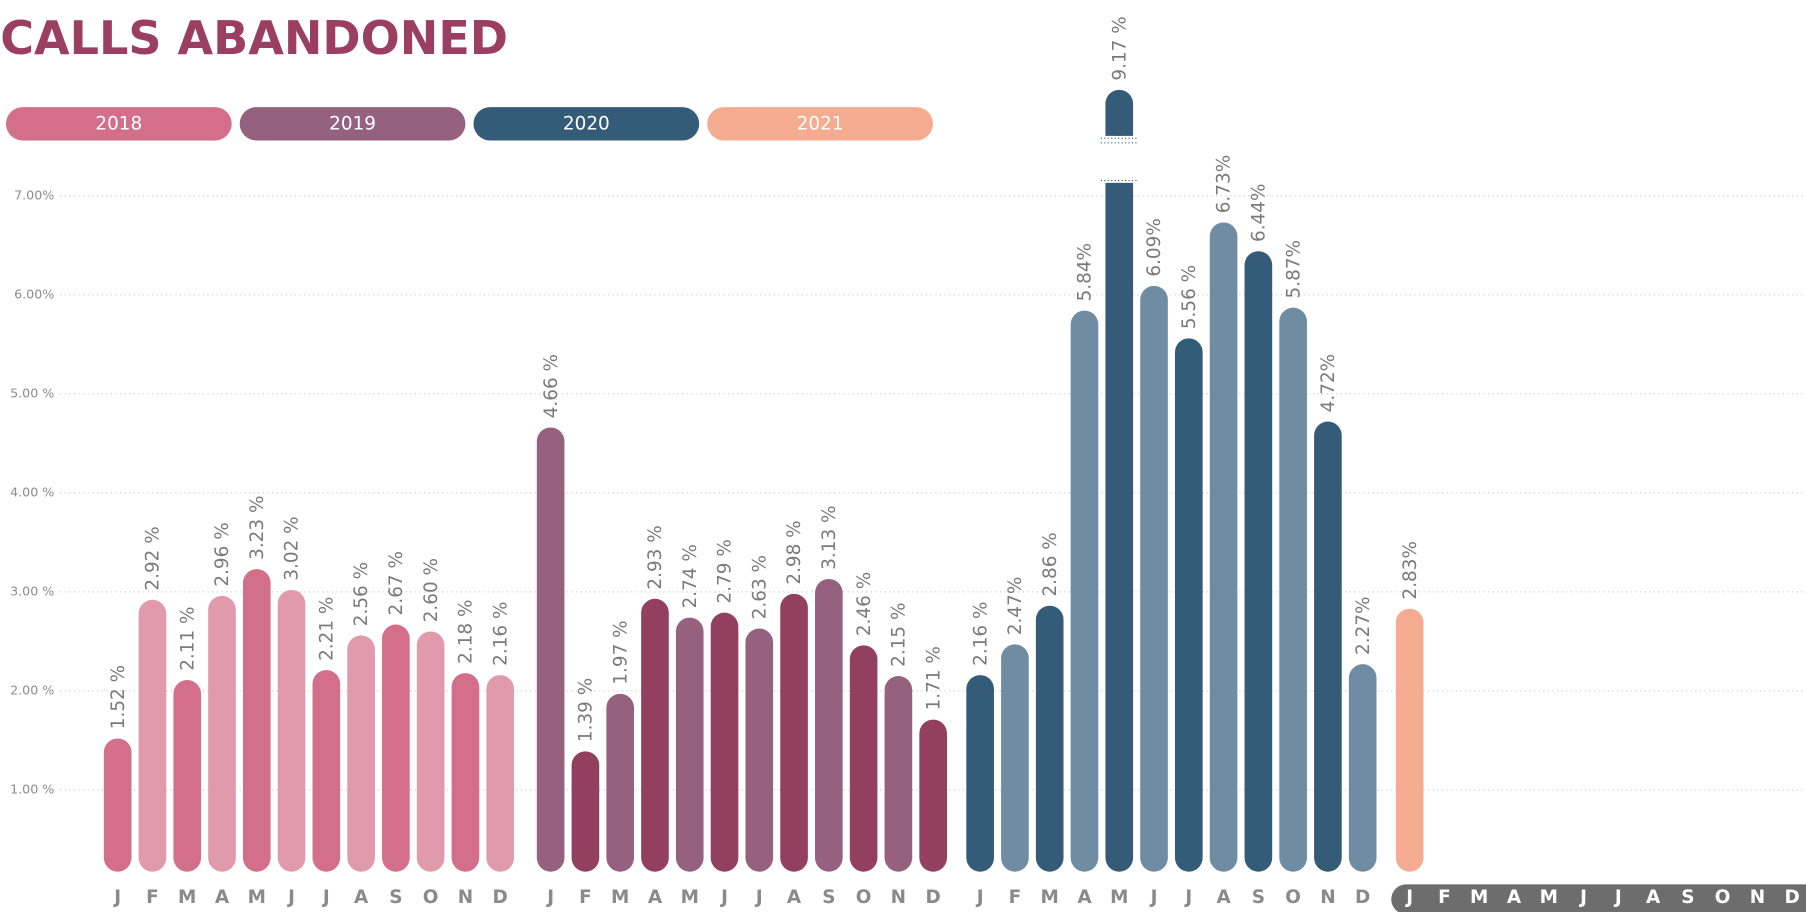 The height and width of the screenshot is (912, 1806). What do you see at coordinates (254, 38) in the screenshot?
I see `chart-title: CALLS ABANDONED` at bounding box center [254, 38].